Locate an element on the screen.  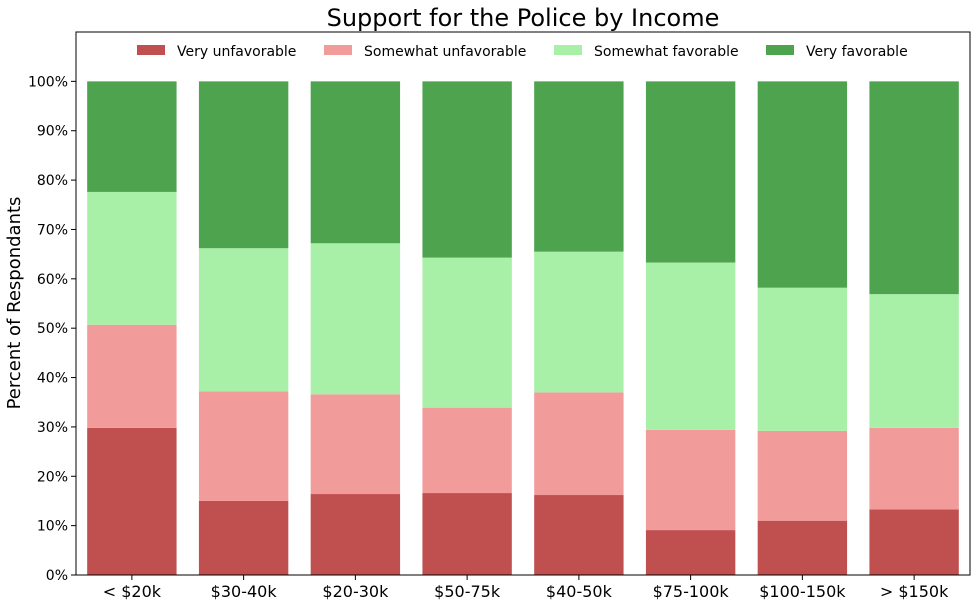
x-tick-label: $20-30k is located at coordinates (355, 591).